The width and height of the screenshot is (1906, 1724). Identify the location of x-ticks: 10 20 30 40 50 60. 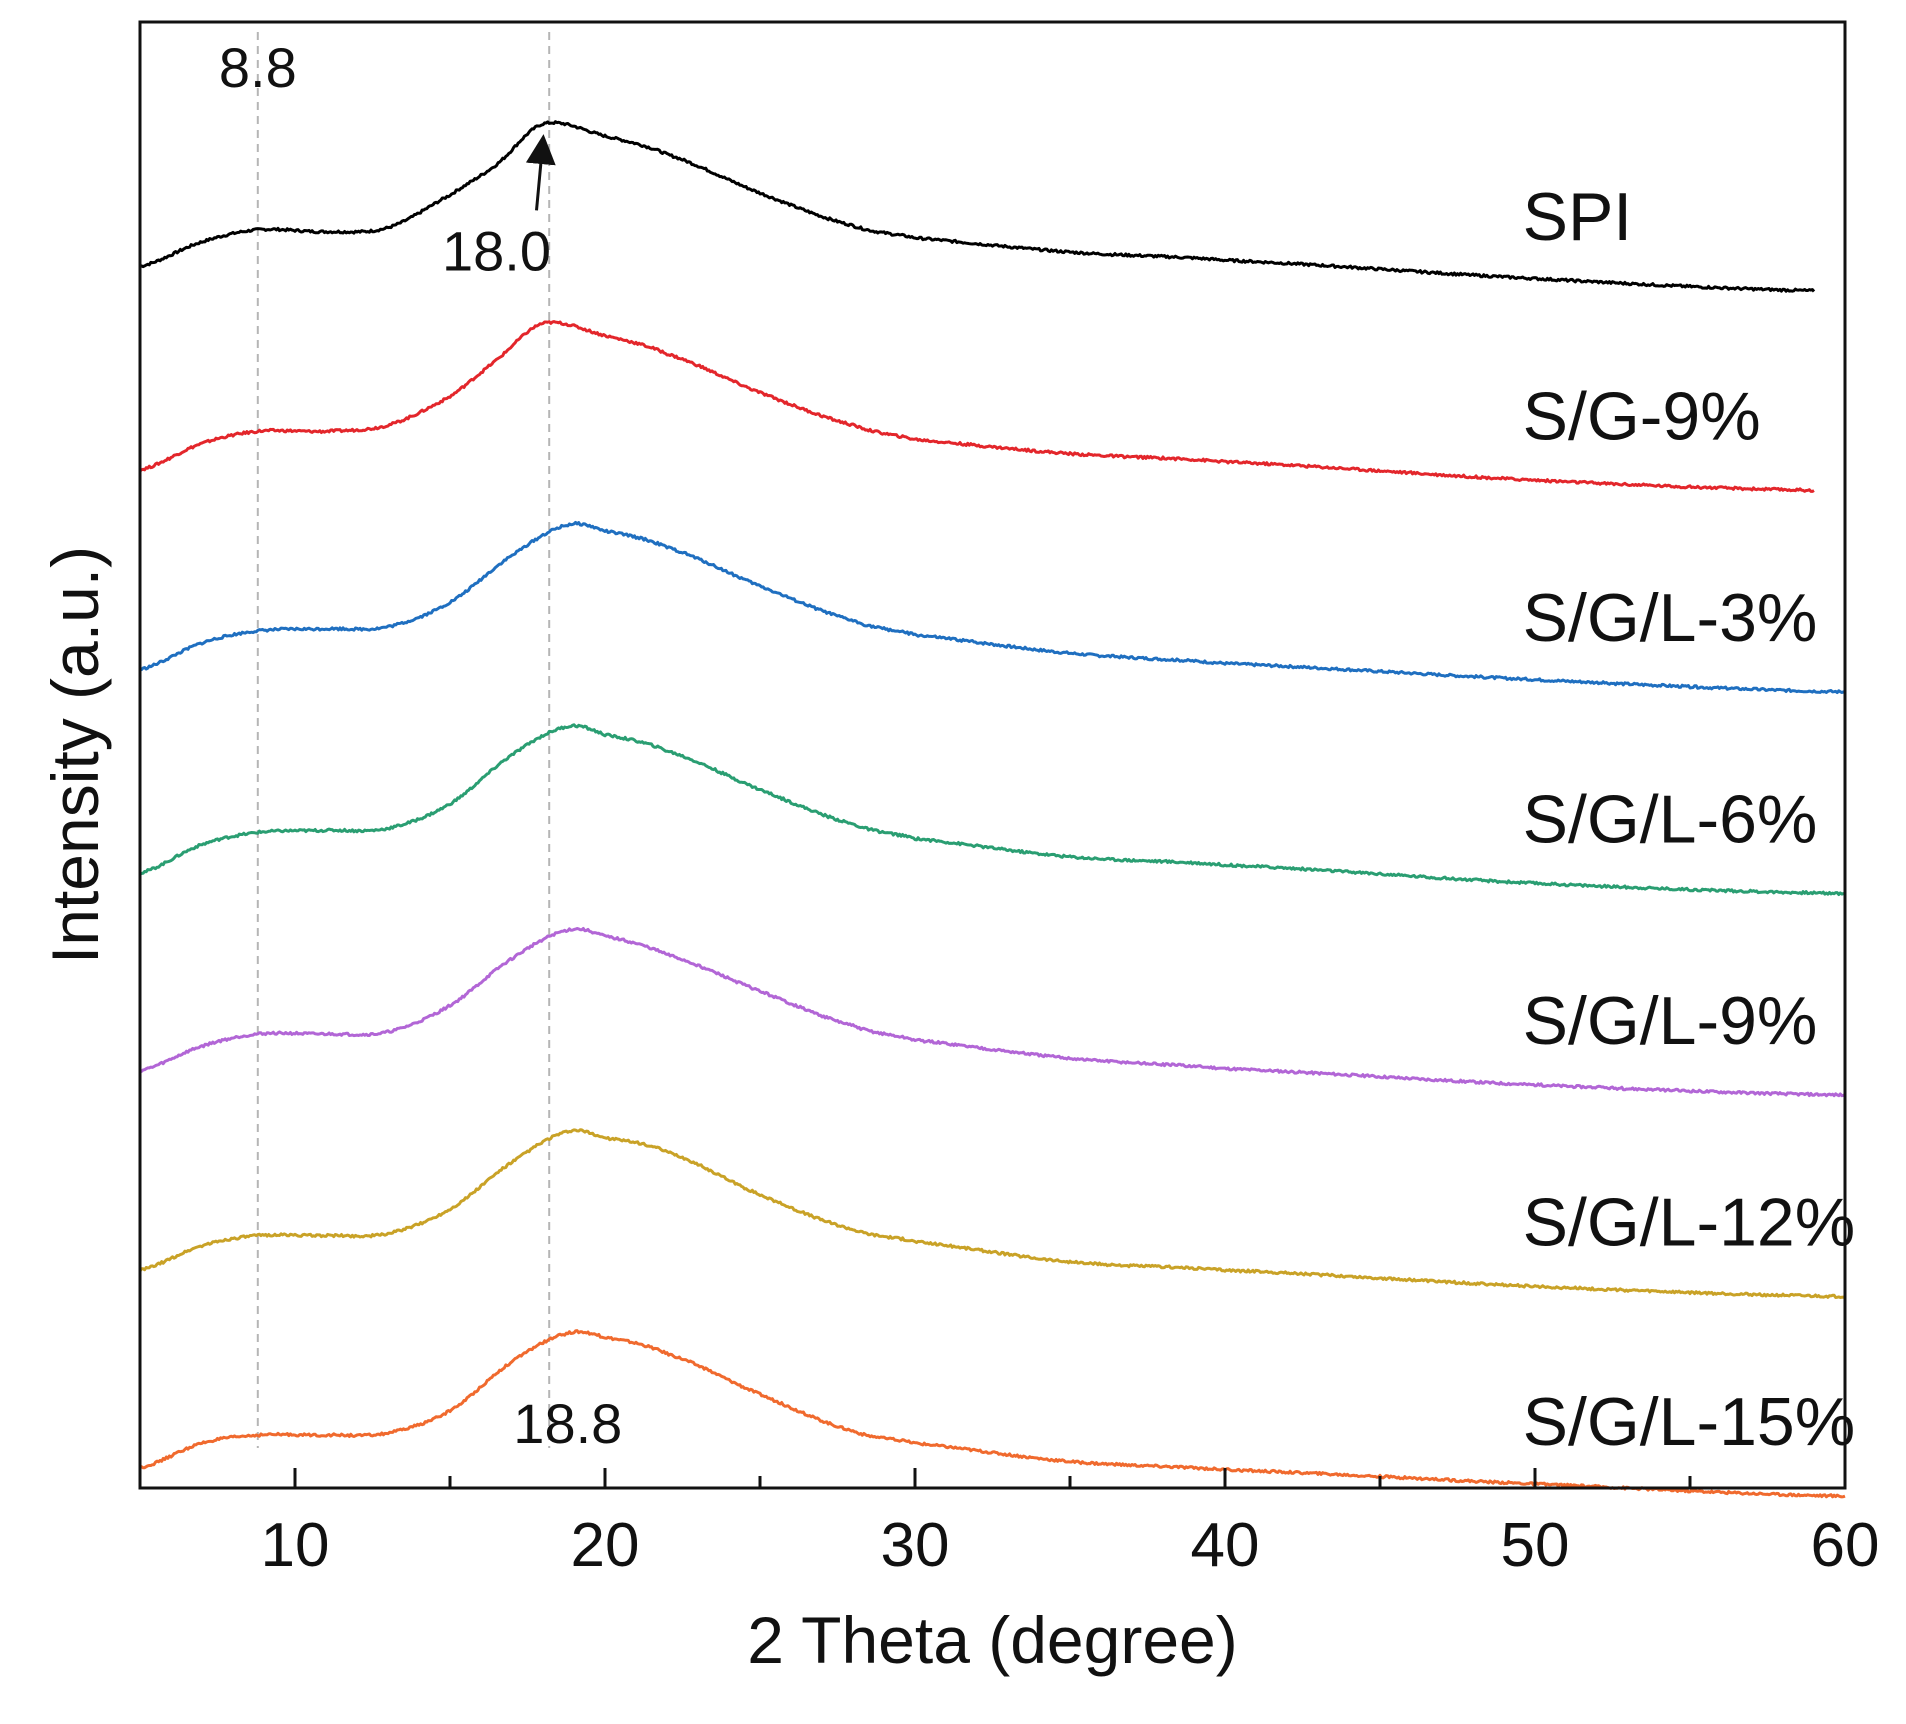
(1070, 1524).